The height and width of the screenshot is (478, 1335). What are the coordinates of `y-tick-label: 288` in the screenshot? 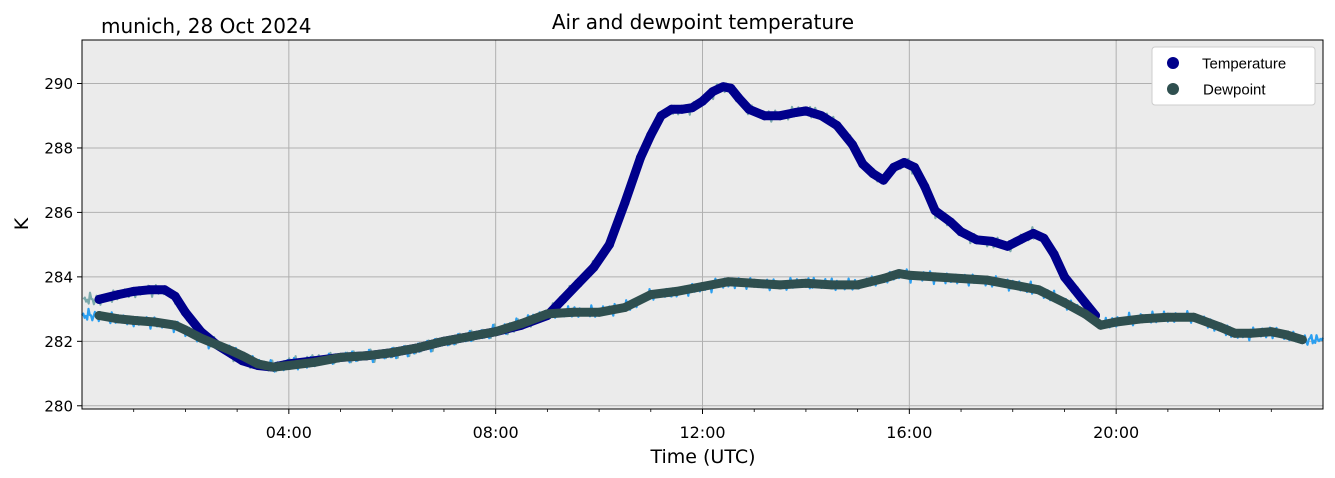 It's located at (58, 148).